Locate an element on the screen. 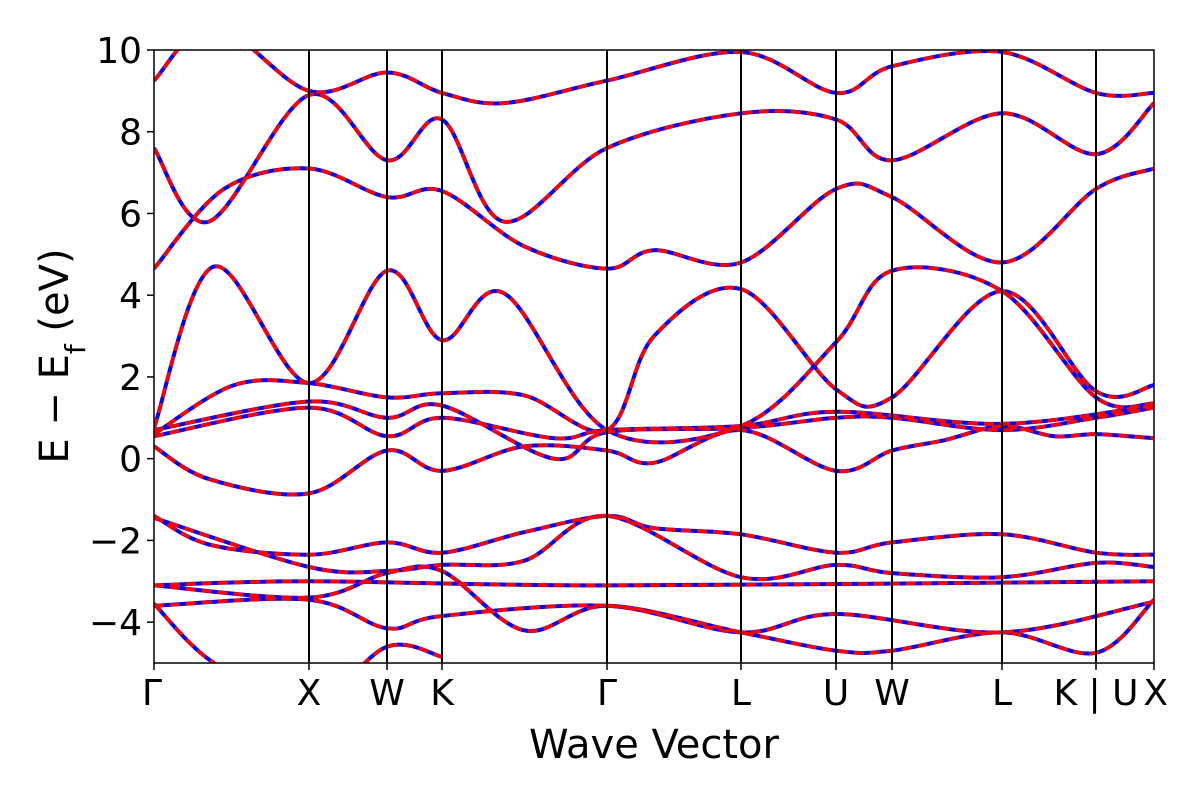 Image resolution: width=1200 pixels, height=800 pixels. y-tick-label-1: −2 is located at coordinates (115, 541).